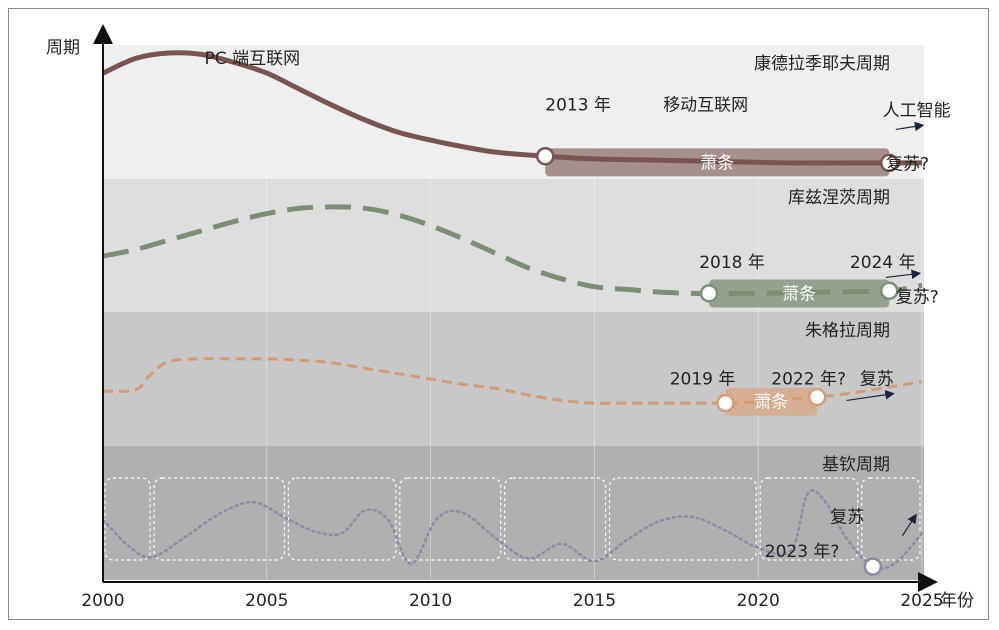  What do you see at coordinates (430, 601) in the screenshot?
I see `x-tick-label: 2010` at bounding box center [430, 601].